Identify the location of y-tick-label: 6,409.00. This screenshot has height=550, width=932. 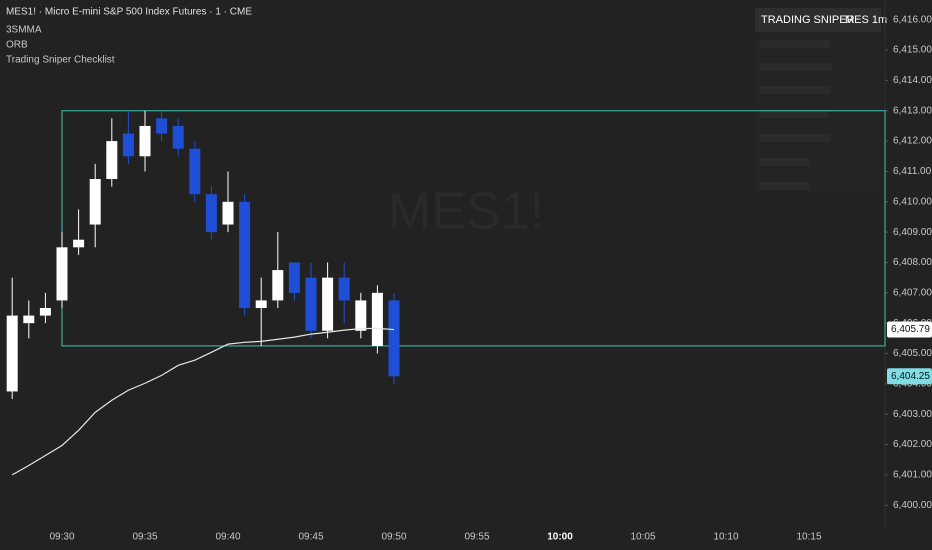
(912, 232).